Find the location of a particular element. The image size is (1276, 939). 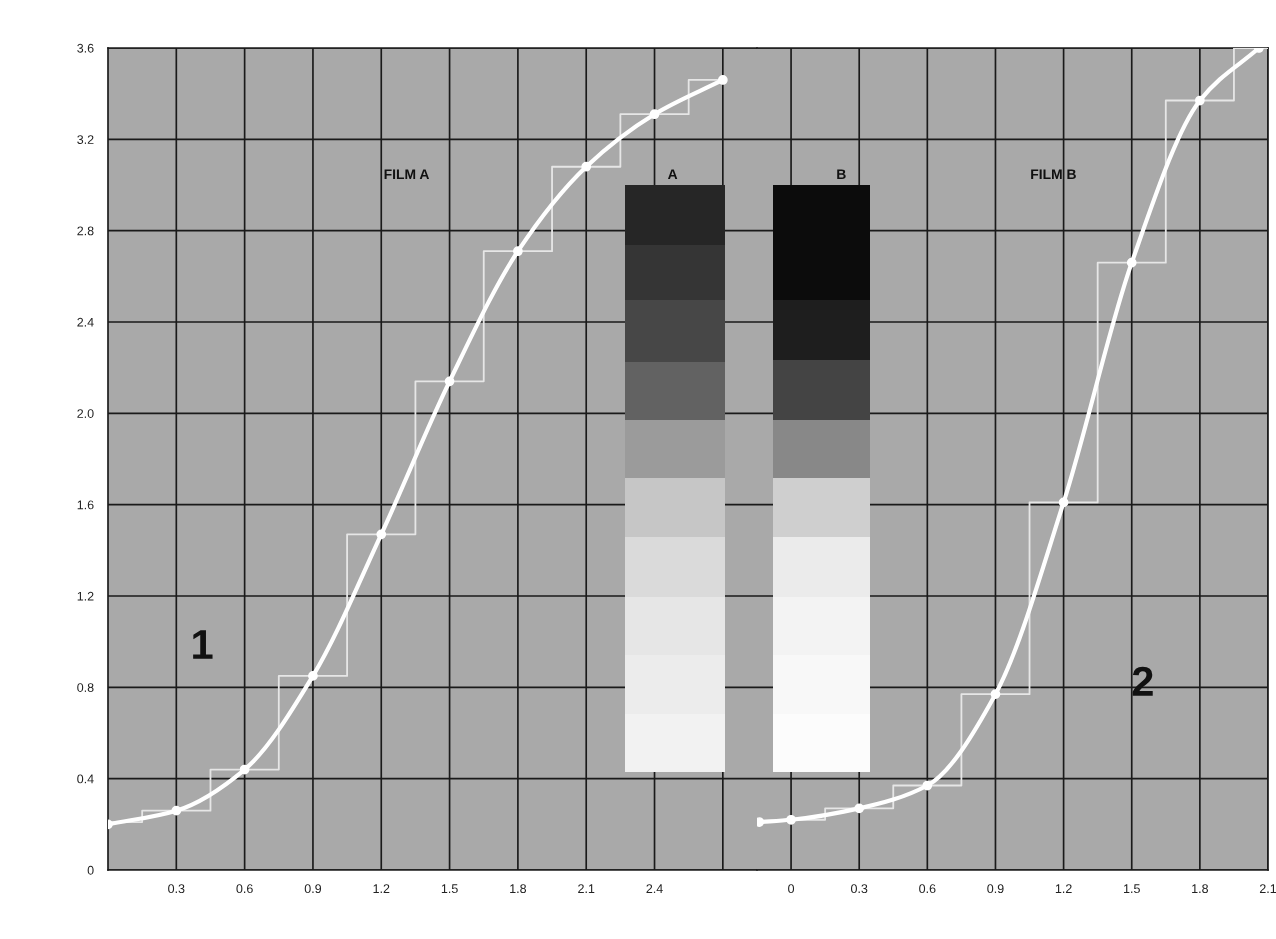

y-tick-label: 0.4 is located at coordinates (85, 779).